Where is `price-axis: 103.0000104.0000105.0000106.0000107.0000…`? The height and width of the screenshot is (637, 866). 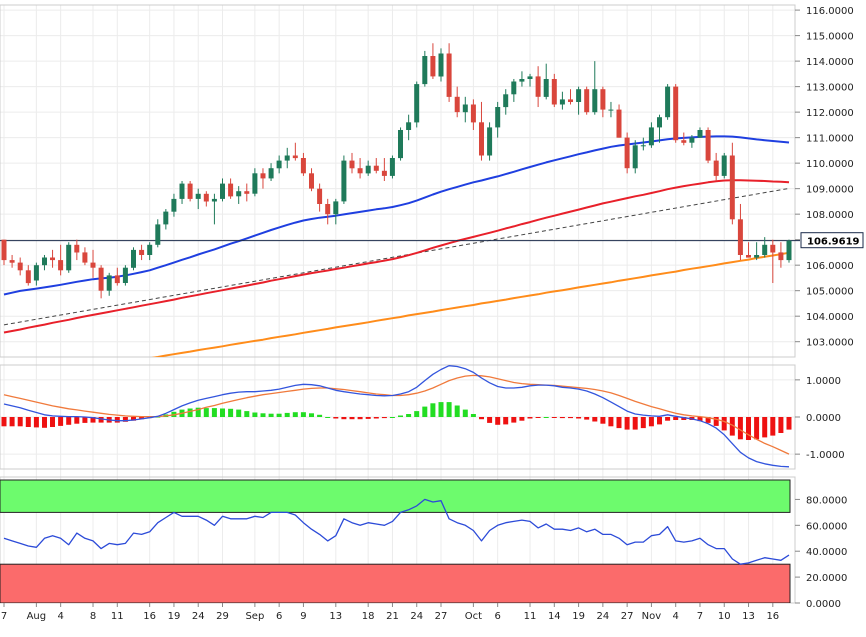 price-axis: 103.0000104.0000105.0000106.0000107.0000… is located at coordinates (824, 177).